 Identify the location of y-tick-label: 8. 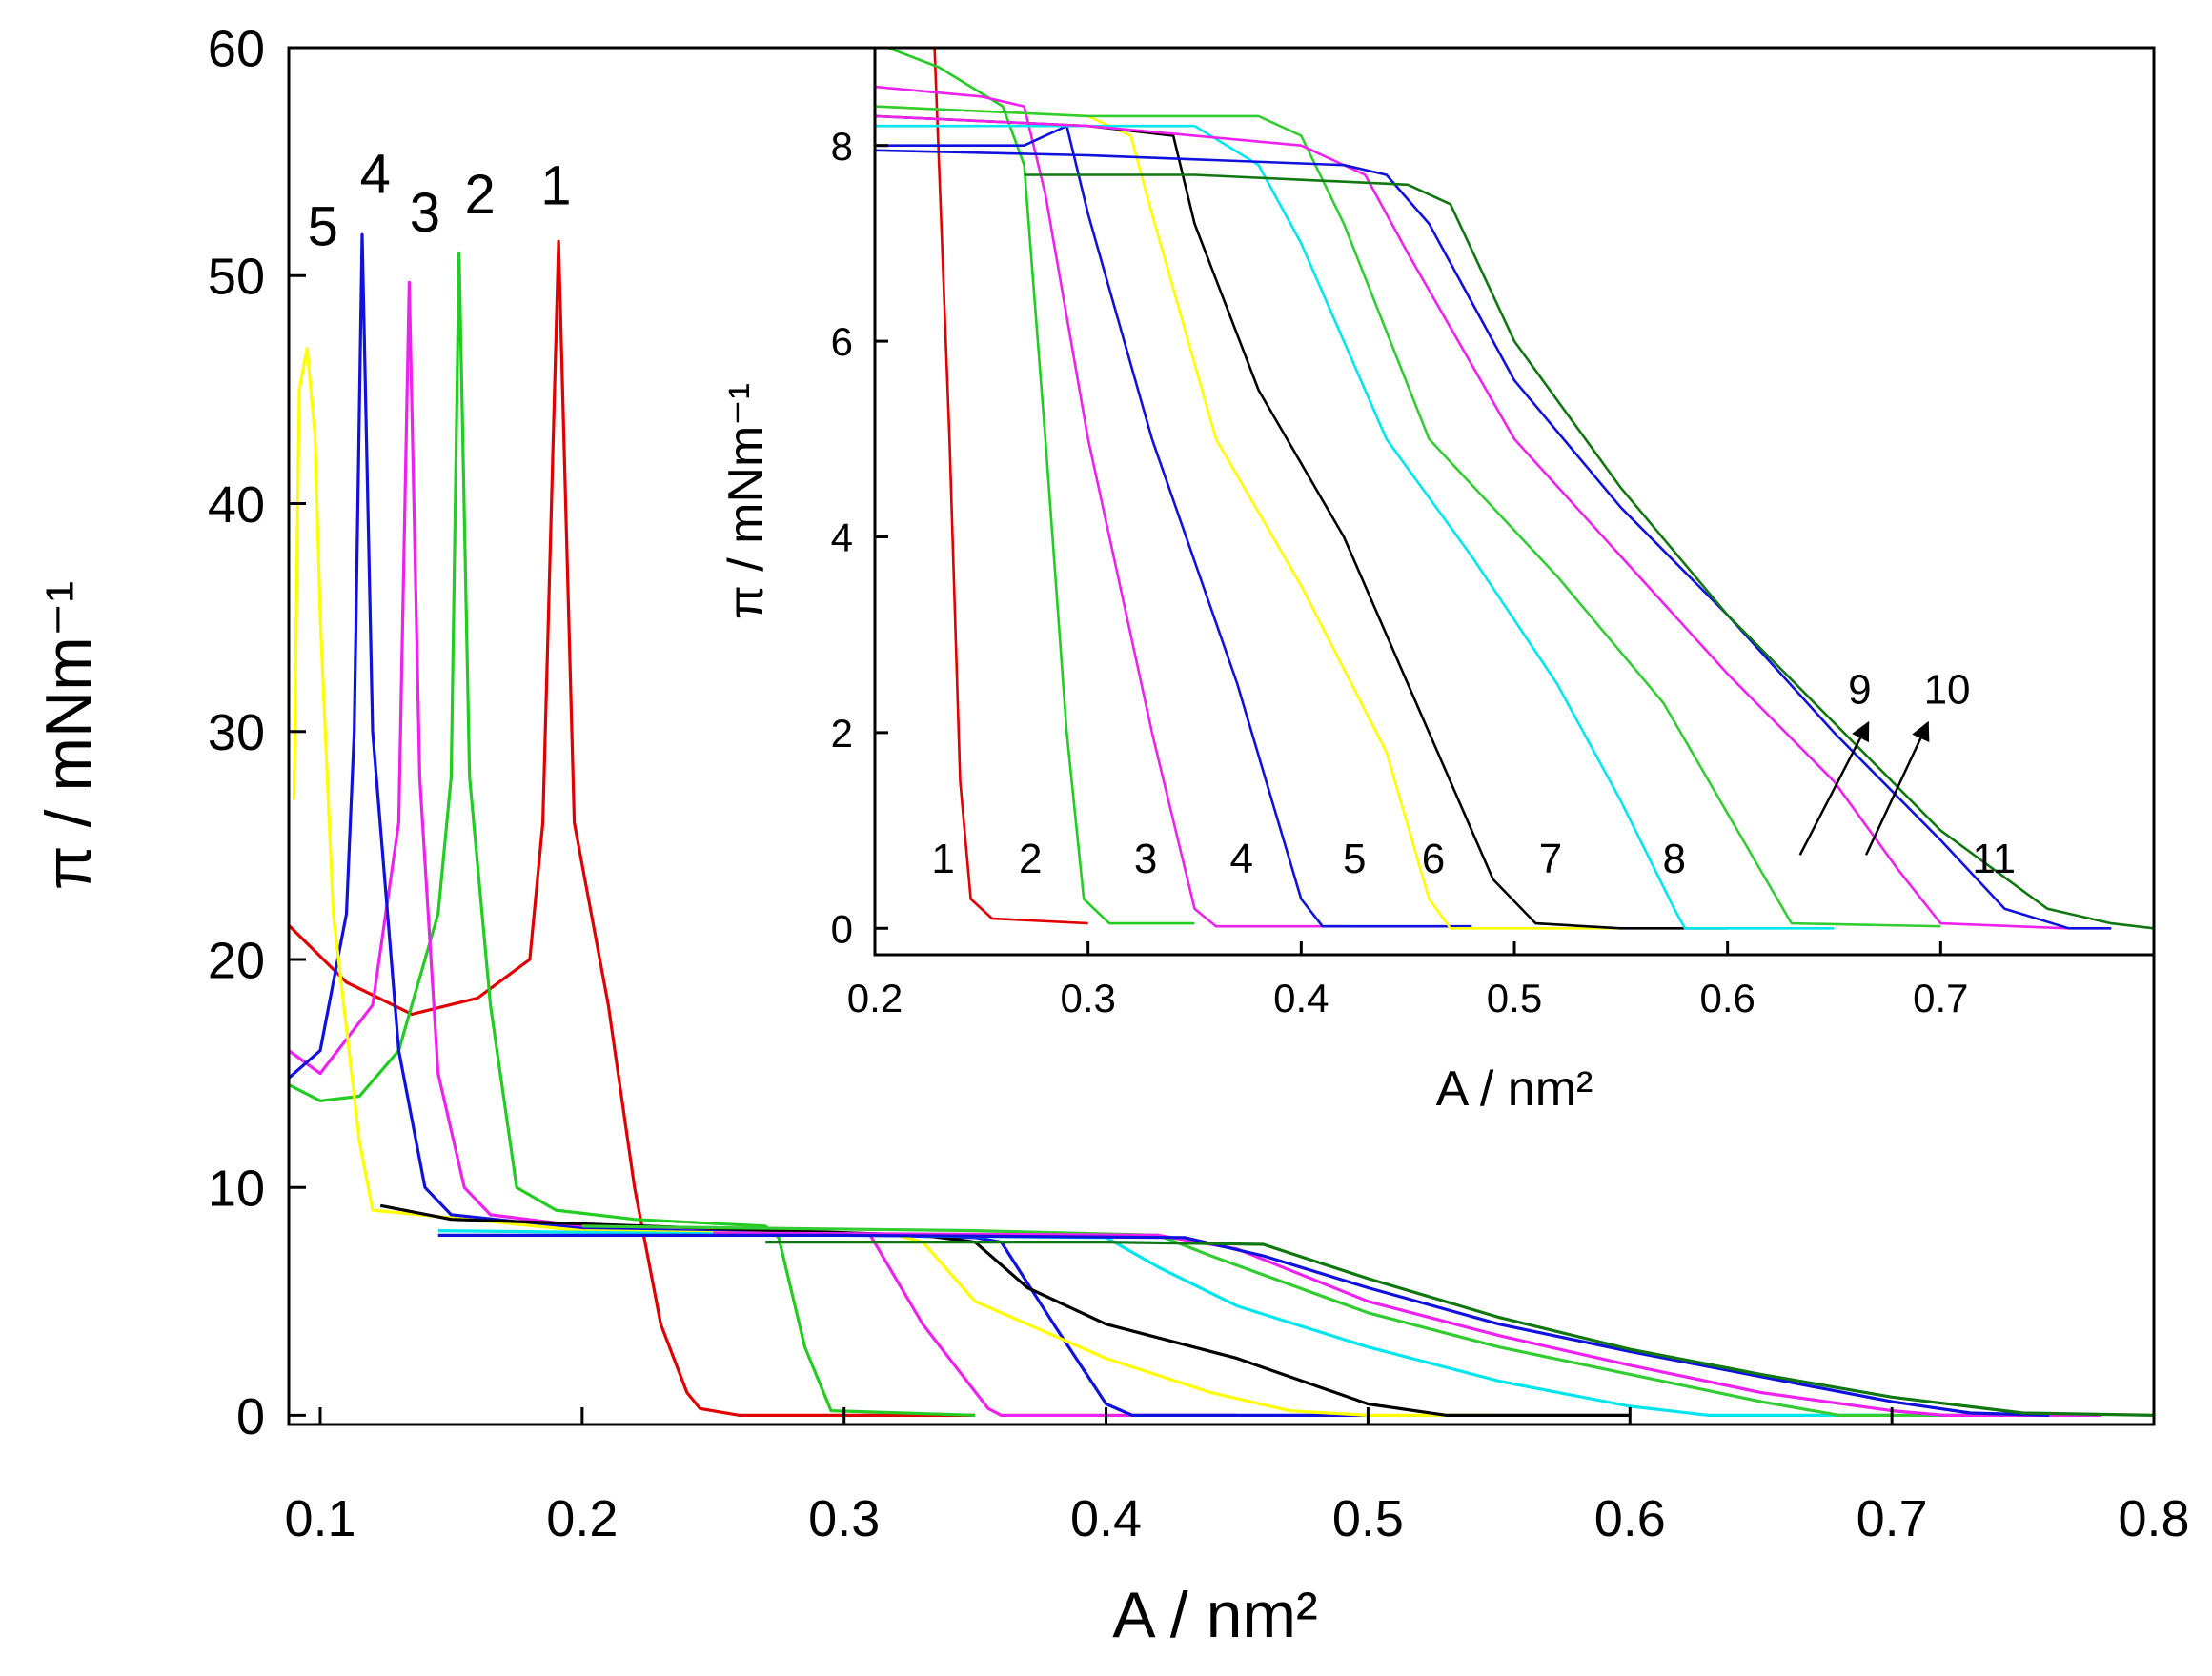
(842, 146).